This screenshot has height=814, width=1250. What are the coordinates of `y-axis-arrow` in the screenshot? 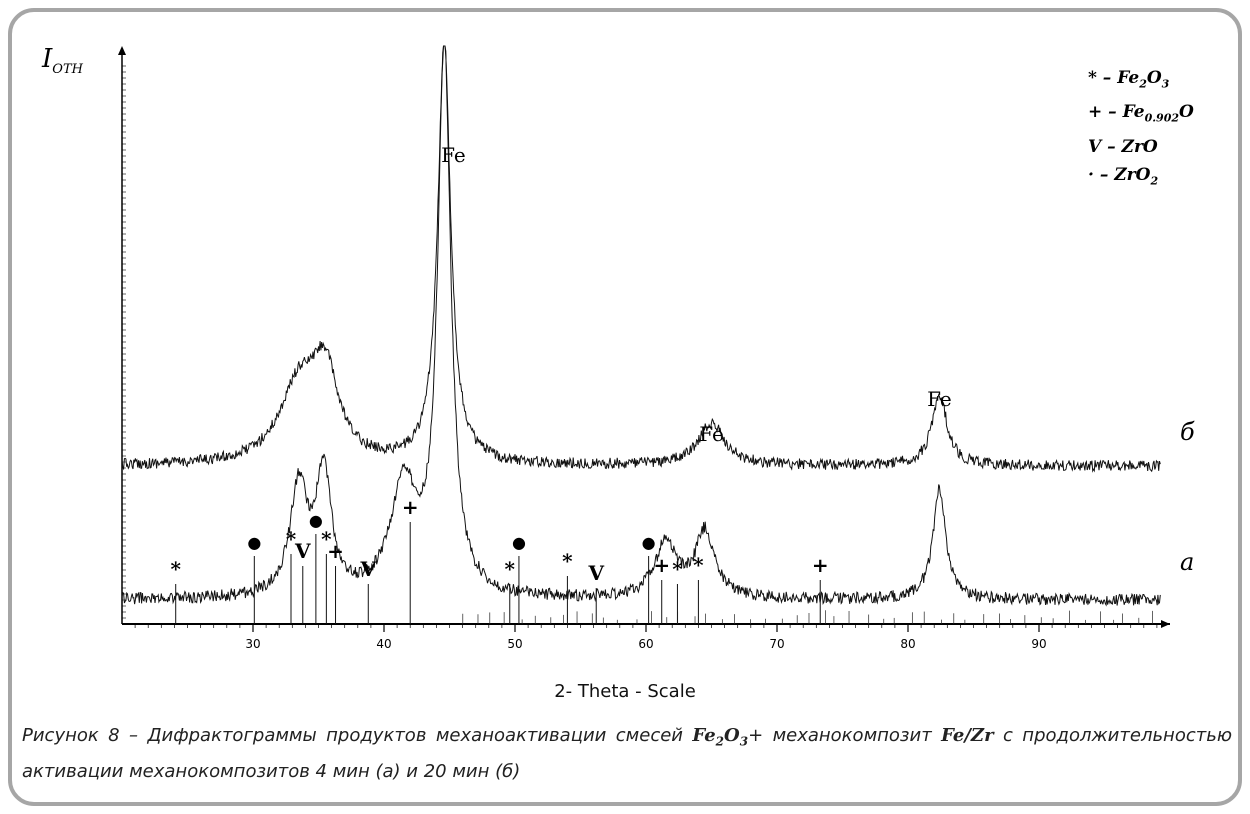 It's located at (122, 50).